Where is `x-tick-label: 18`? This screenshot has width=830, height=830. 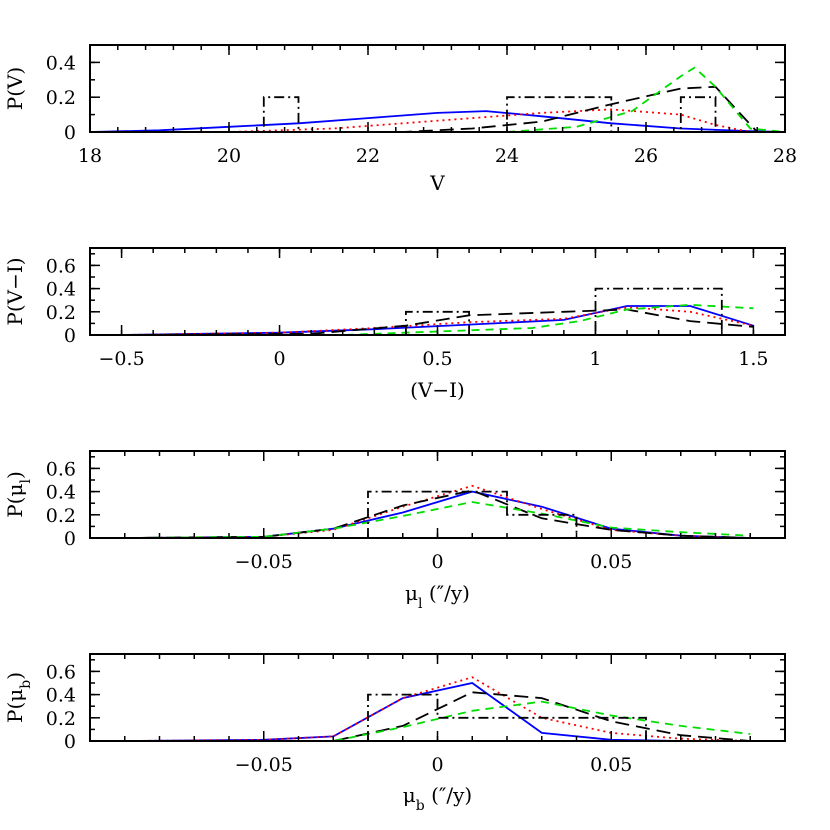 x-tick-label: 18 is located at coordinates (90, 156).